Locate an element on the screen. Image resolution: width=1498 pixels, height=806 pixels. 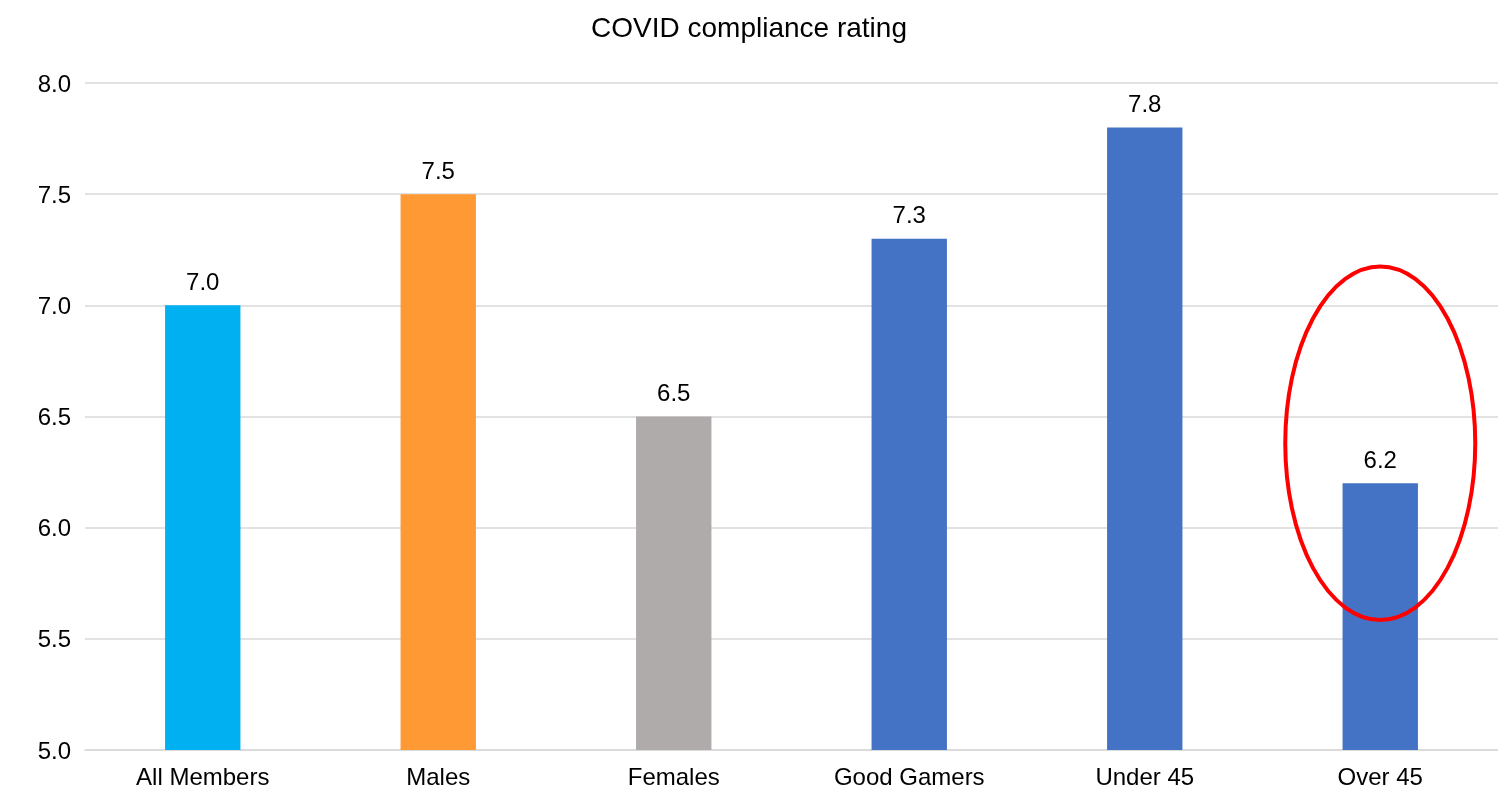
x-tick-label: Good Gamers is located at coordinates (909, 776).